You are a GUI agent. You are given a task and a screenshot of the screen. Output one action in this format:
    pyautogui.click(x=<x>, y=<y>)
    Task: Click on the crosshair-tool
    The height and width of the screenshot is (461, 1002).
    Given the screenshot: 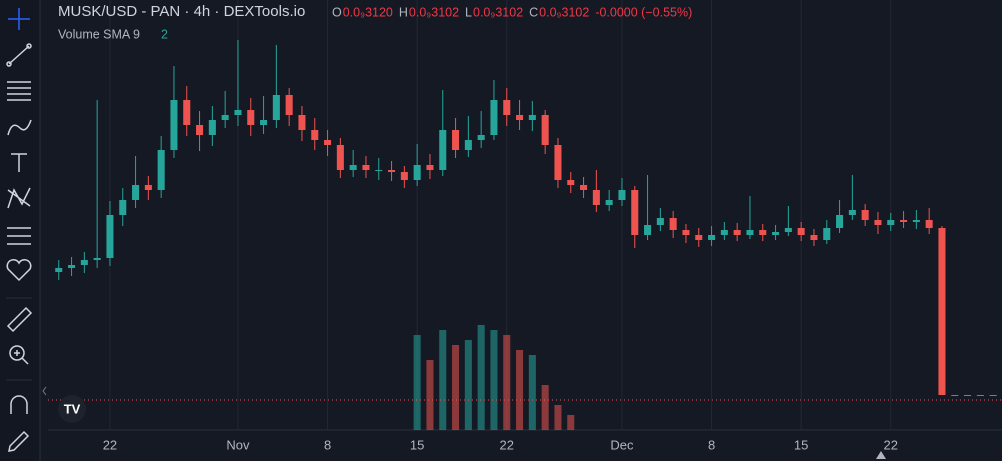 What is the action you would take?
    pyautogui.click(x=19, y=19)
    